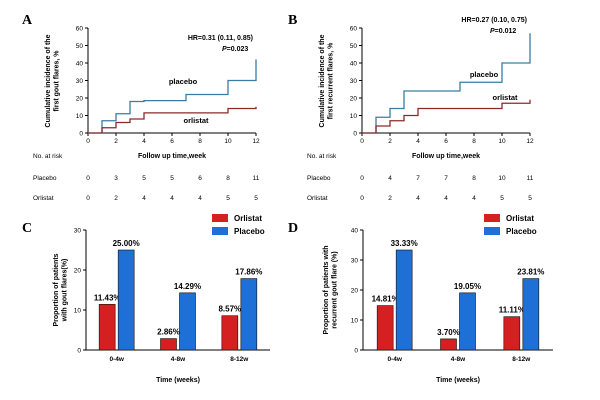 The width and height of the screenshot is (600, 400). Describe the element at coordinates (512, 310) in the screenshot. I see `bar-value-label: 11.11%` at that location.